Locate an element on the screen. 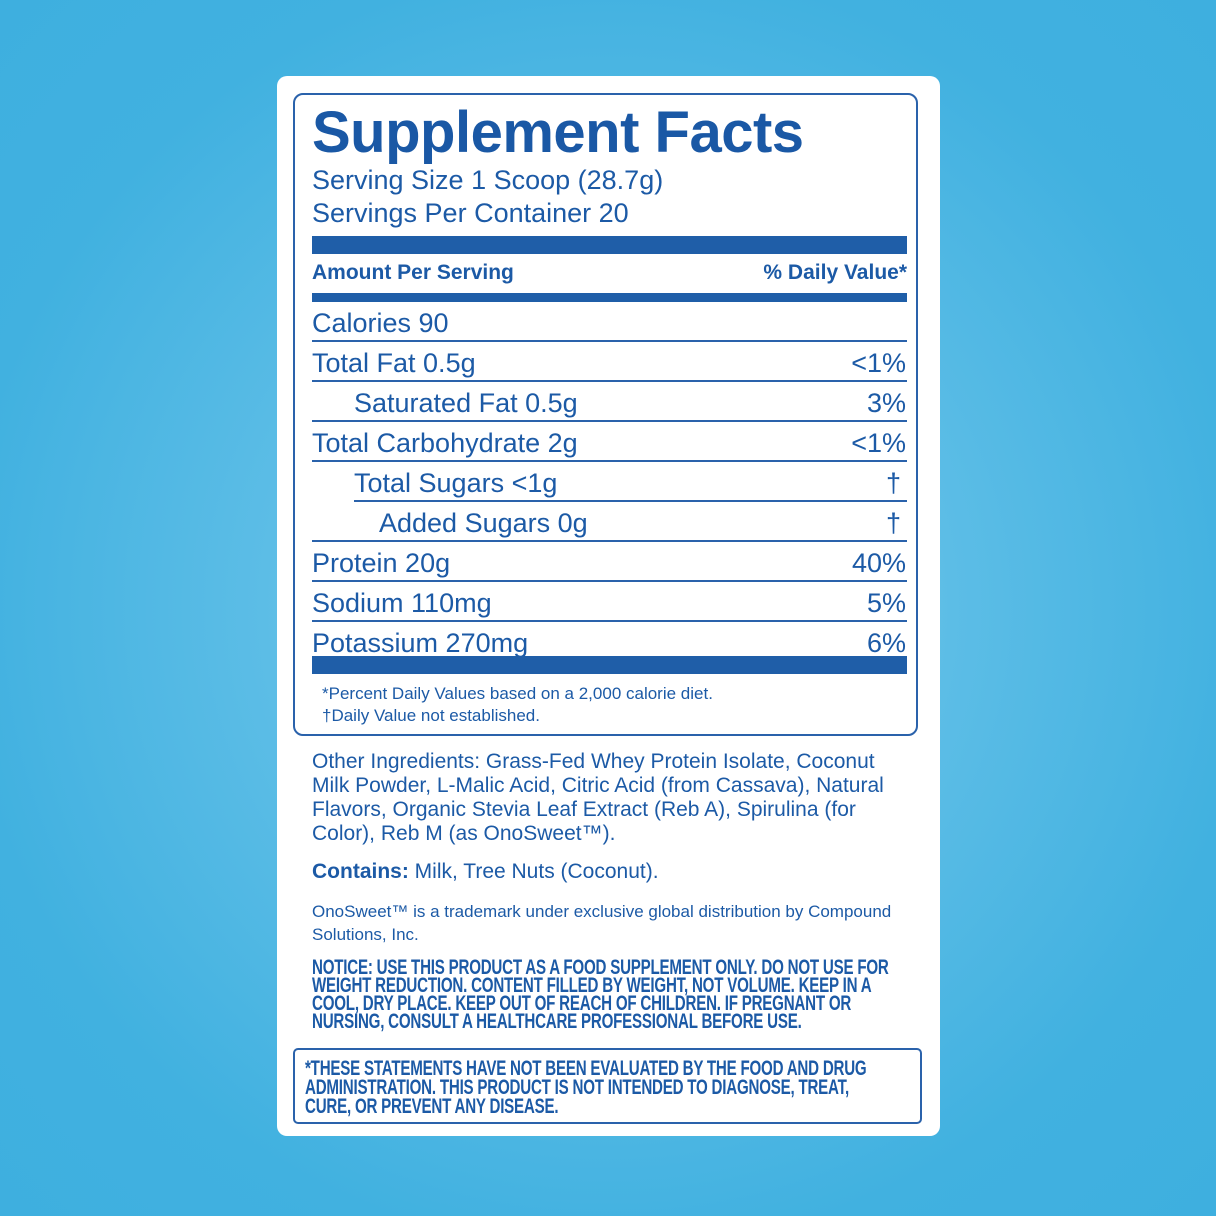 The image size is (1216, 1216). allergen-statement: Contains: Milk, Tree Nuts (Coconut). is located at coordinates (485, 872).